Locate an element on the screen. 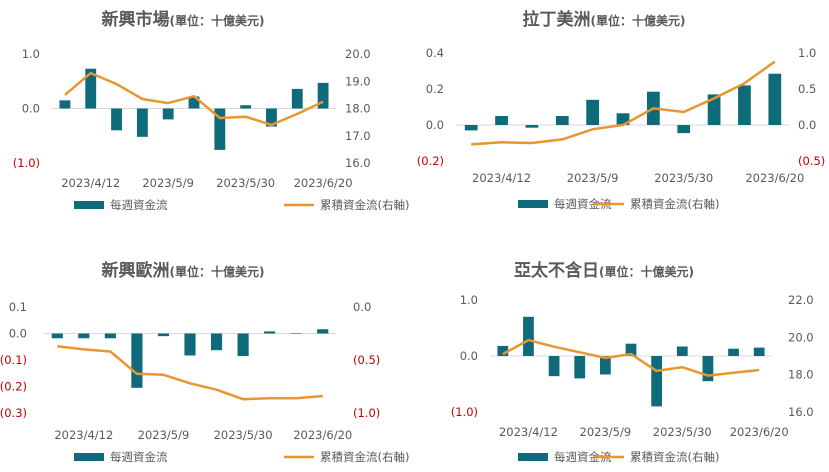 This screenshot has height=472, width=829. left-axis-tick-label: (1.0) is located at coordinates (26, 163).